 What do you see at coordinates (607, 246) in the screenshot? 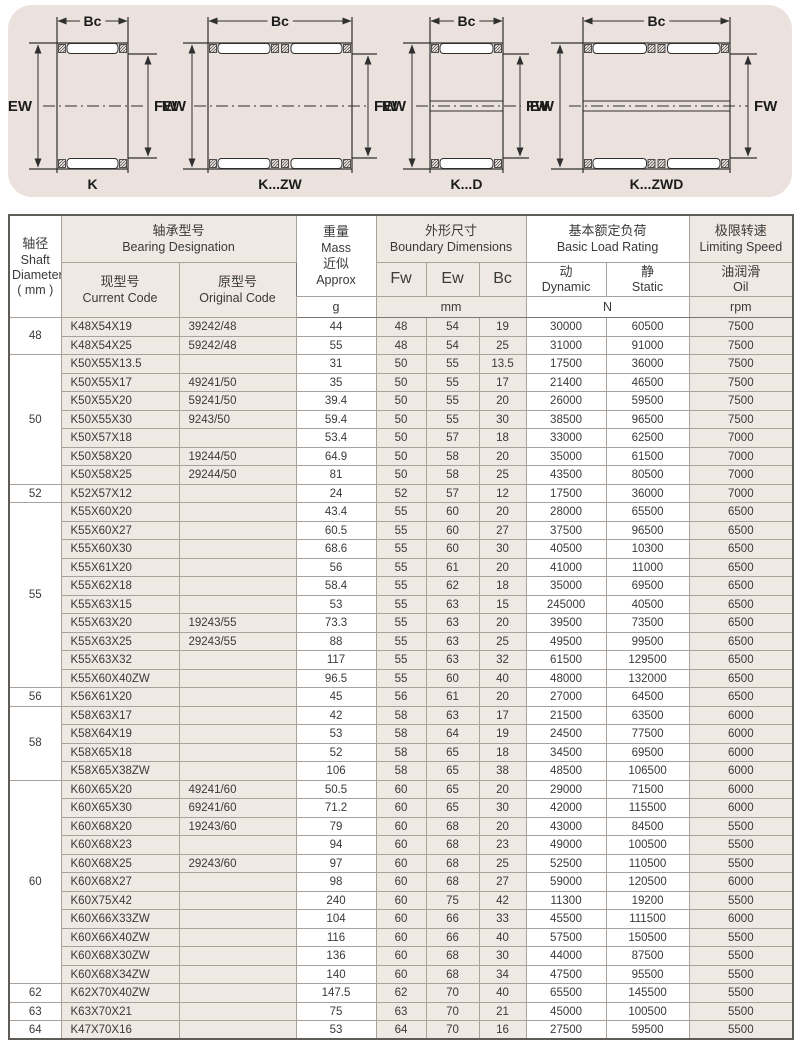
I see `header-load-en: Basic Load Rating` at bounding box center [607, 246].